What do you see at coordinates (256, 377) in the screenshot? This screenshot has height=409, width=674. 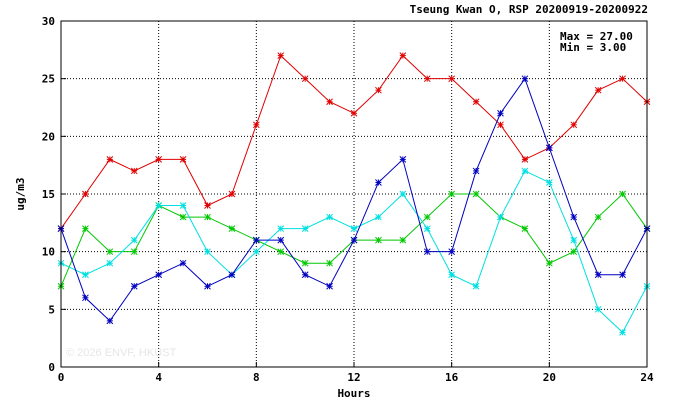 I see `x-tick-label: 8` at bounding box center [256, 377].